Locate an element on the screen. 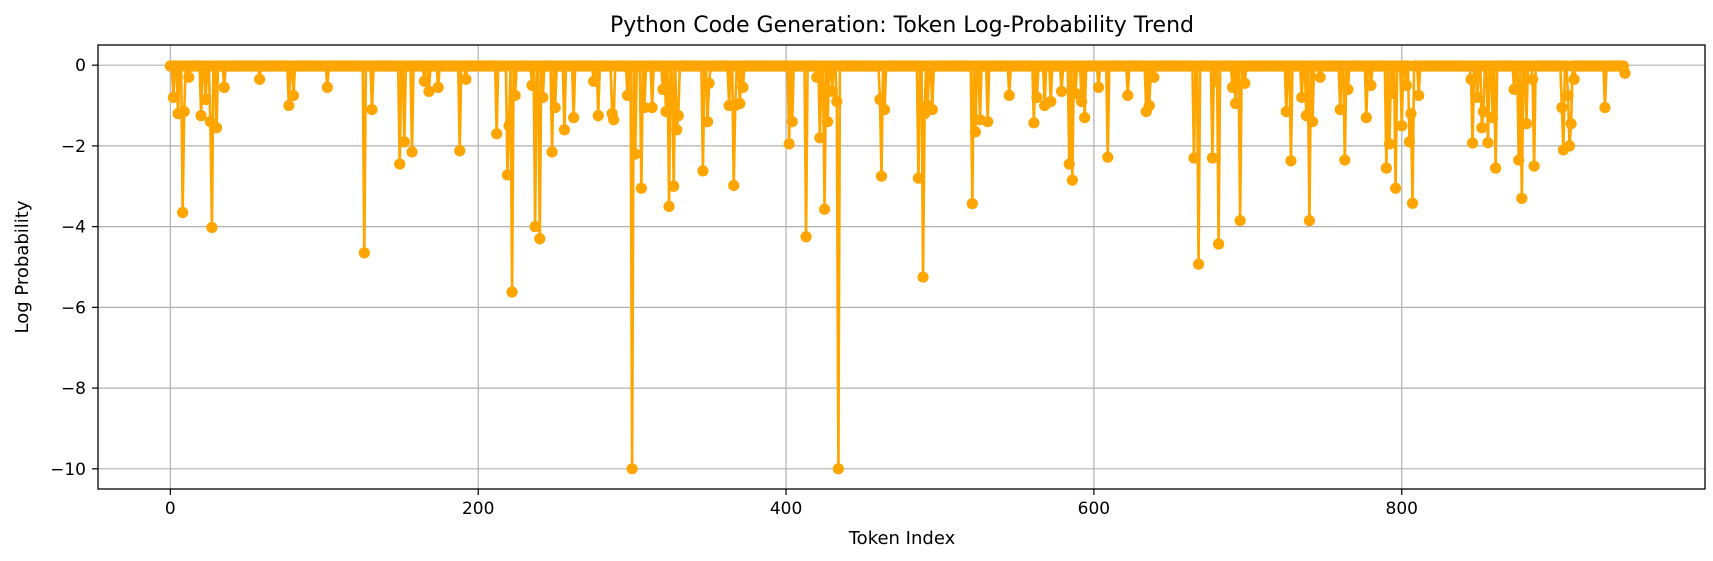 The width and height of the screenshot is (1713, 561). y-tick-label: −2 is located at coordinates (73, 147).